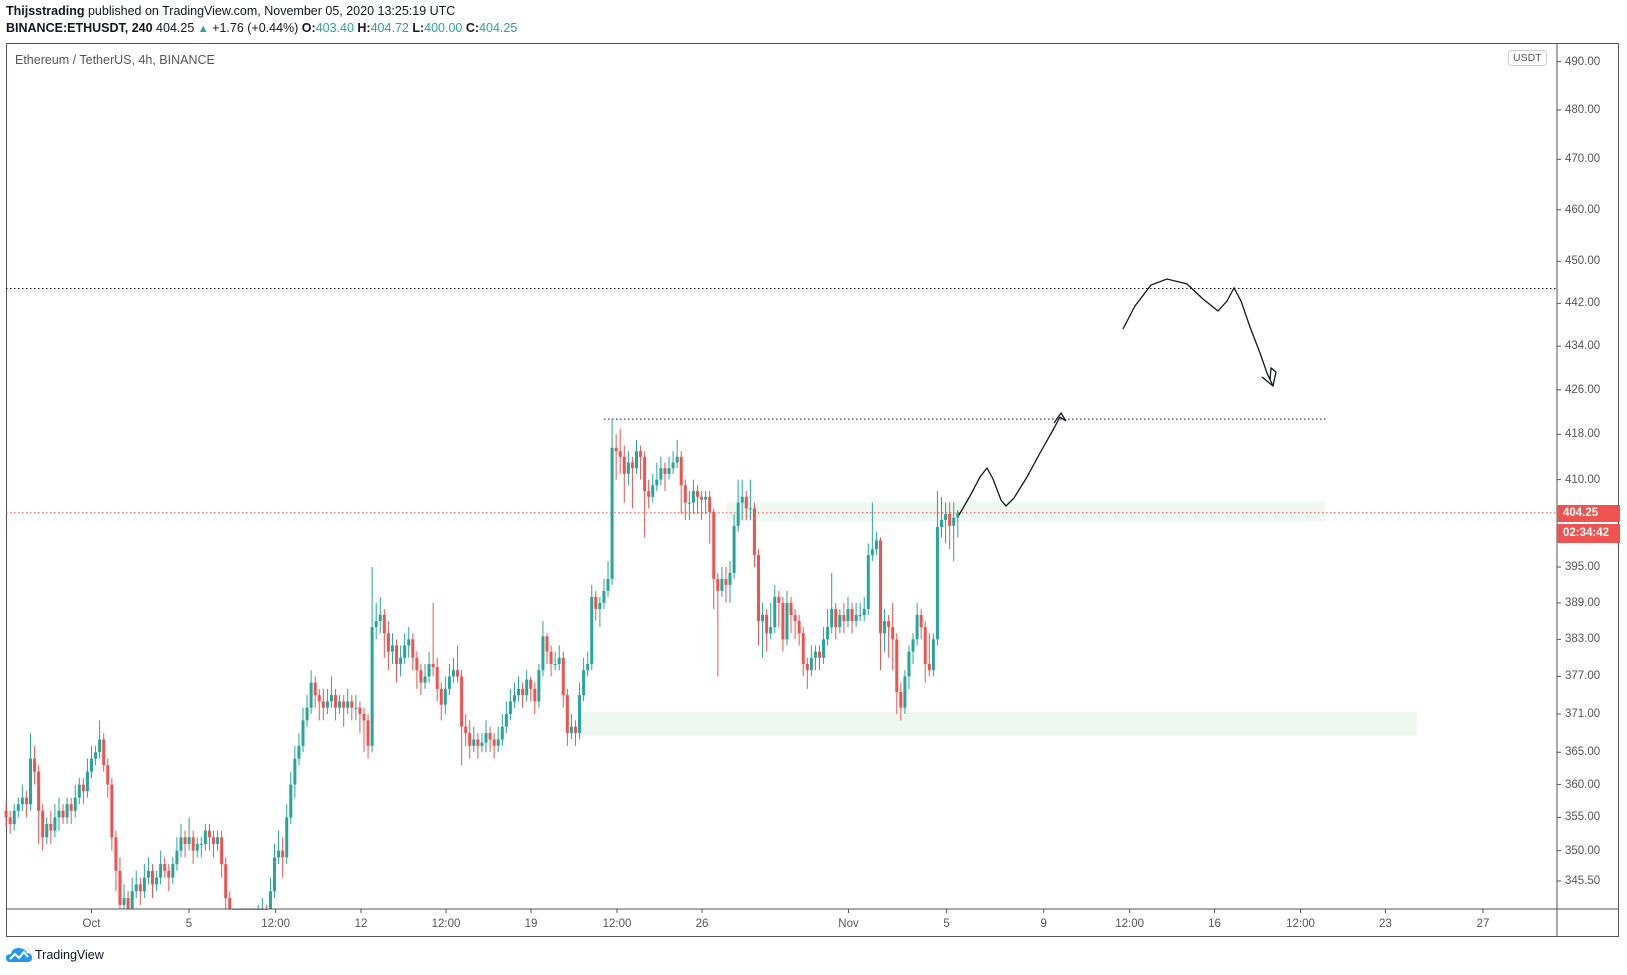 This screenshot has width=1627, height=975. Describe the element at coordinates (1583, 303) in the screenshot. I see `price-tick-label: 442.00` at that location.